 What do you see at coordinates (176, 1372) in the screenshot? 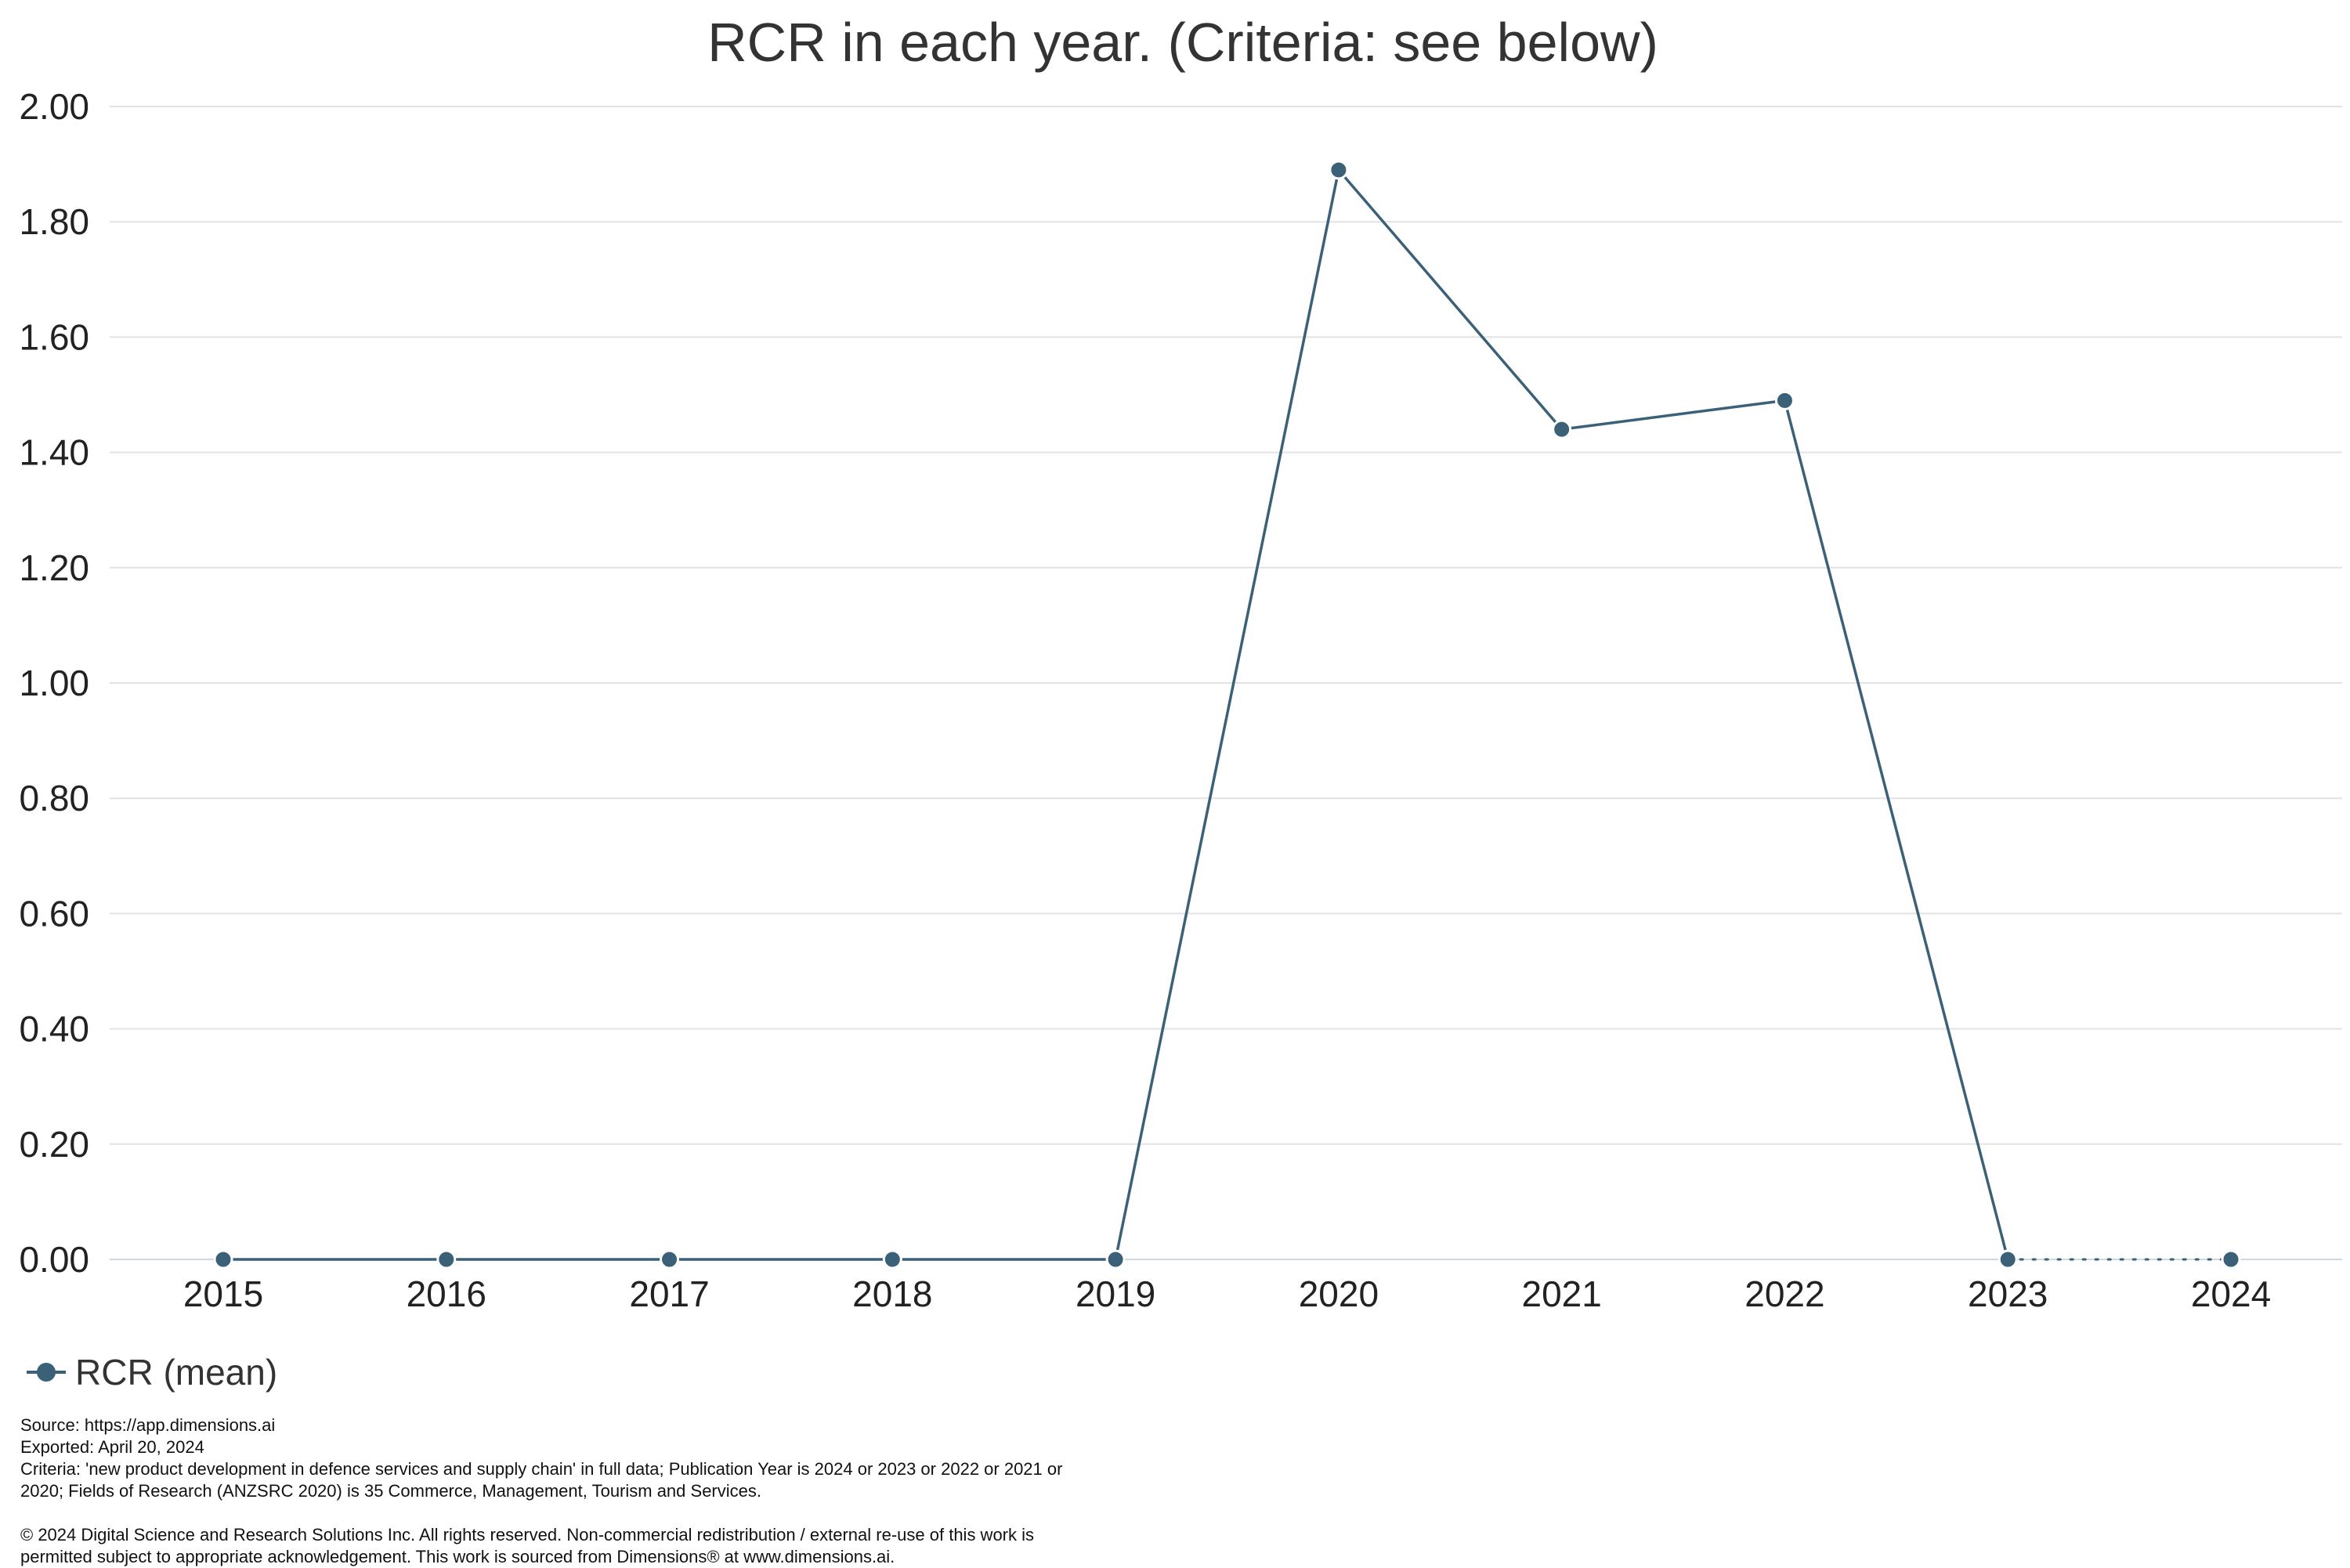
I see `legend-label-rcr-mean: RCR (mean)` at bounding box center [176, 1372].